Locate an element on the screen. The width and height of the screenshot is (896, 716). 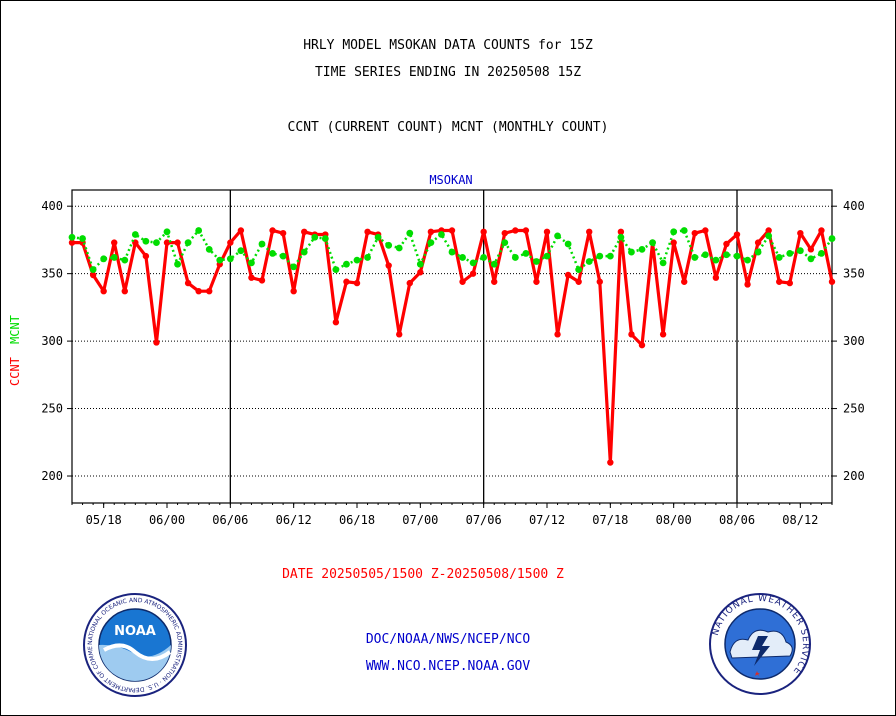
plot-title: MSOKAN is located at coordinates (450, 180).